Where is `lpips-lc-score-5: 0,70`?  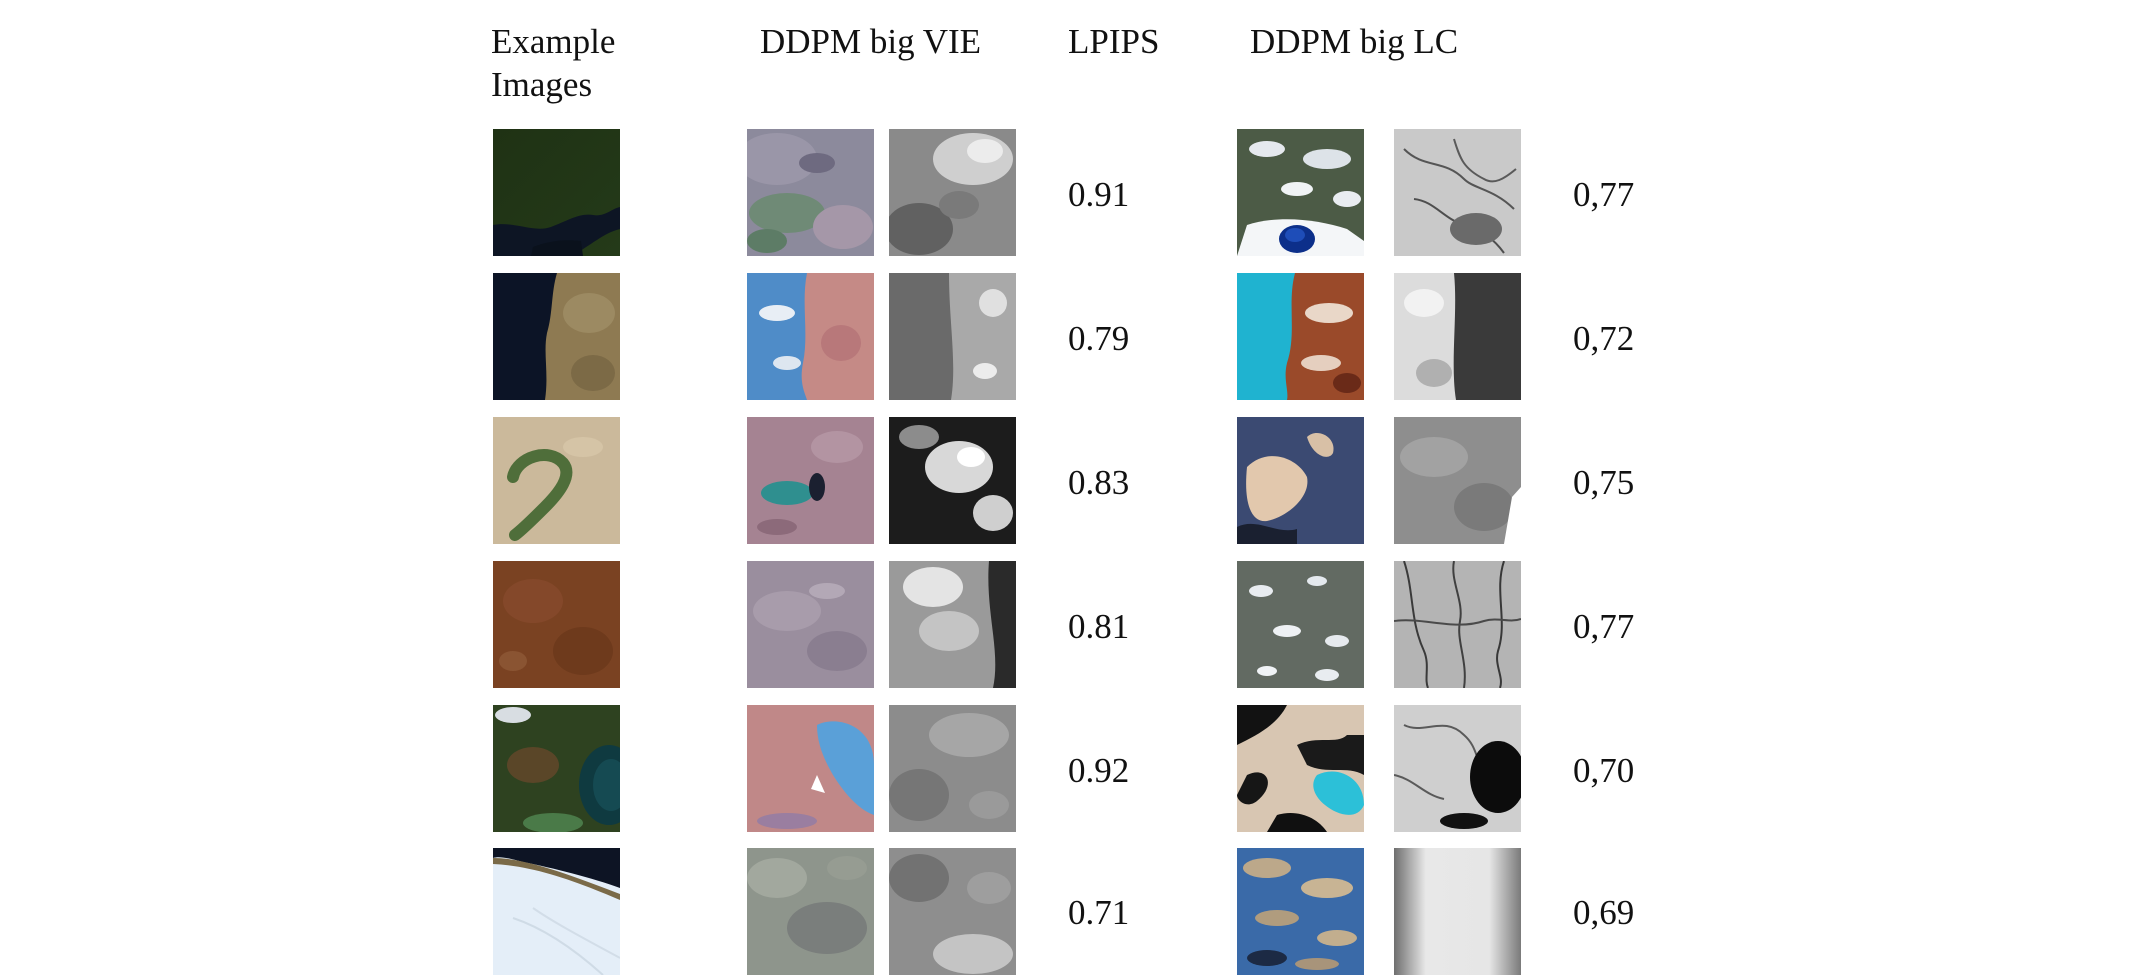 lpips-lc-score-5: 0,70 is located at coordinates (1604, 770).